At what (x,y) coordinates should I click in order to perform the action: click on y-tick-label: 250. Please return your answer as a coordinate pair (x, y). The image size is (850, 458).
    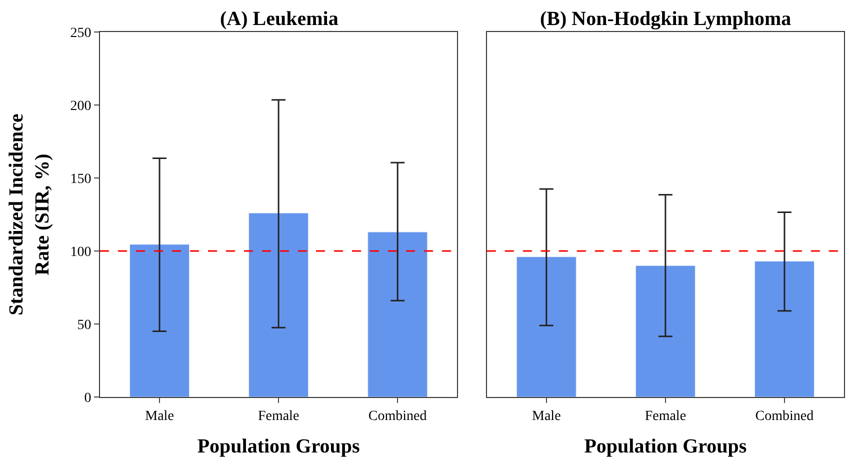
    Looking at the image, I should click on (81, 33).